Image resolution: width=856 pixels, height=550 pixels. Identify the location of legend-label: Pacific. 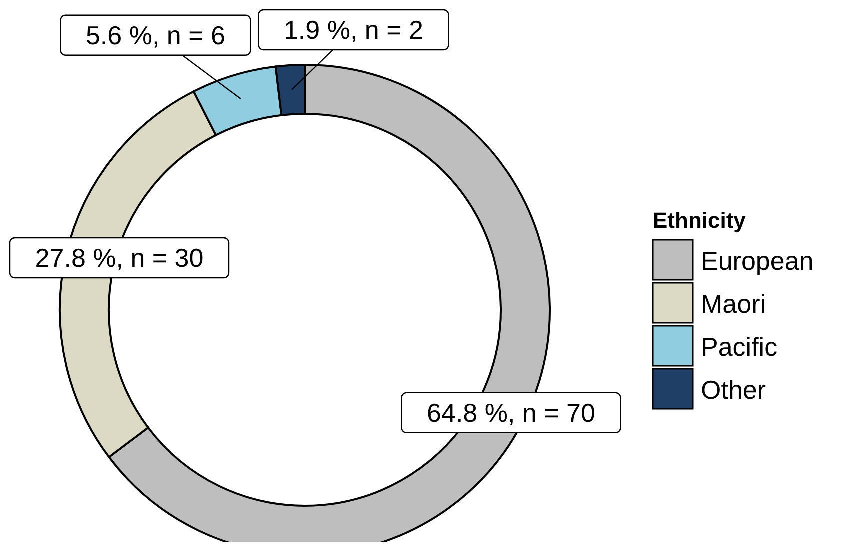
(739, 347).